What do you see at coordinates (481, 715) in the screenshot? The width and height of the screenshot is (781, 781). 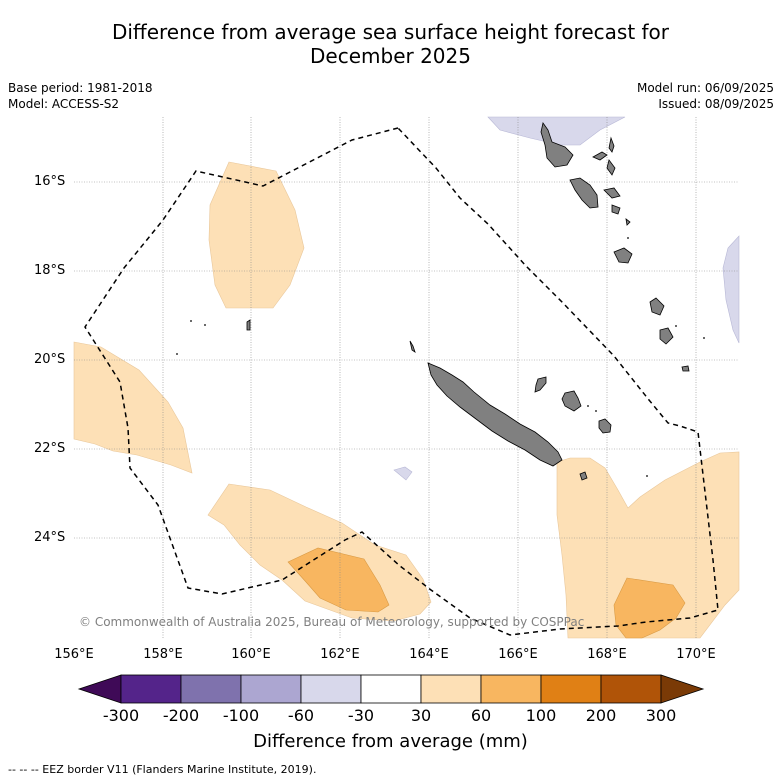 I see `colorbar-tick-label: 60` at bounding box center [481, 715].